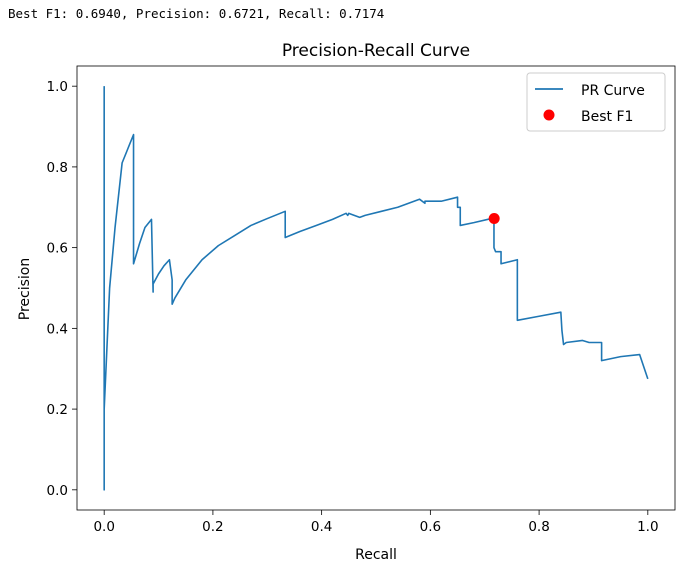 The height and width of the screenshot is (565, 679). What do you see at coordinates (57, 168) in the screenshot?
I see `y-tick-label: 0.8` at bounding box center [57, 168].